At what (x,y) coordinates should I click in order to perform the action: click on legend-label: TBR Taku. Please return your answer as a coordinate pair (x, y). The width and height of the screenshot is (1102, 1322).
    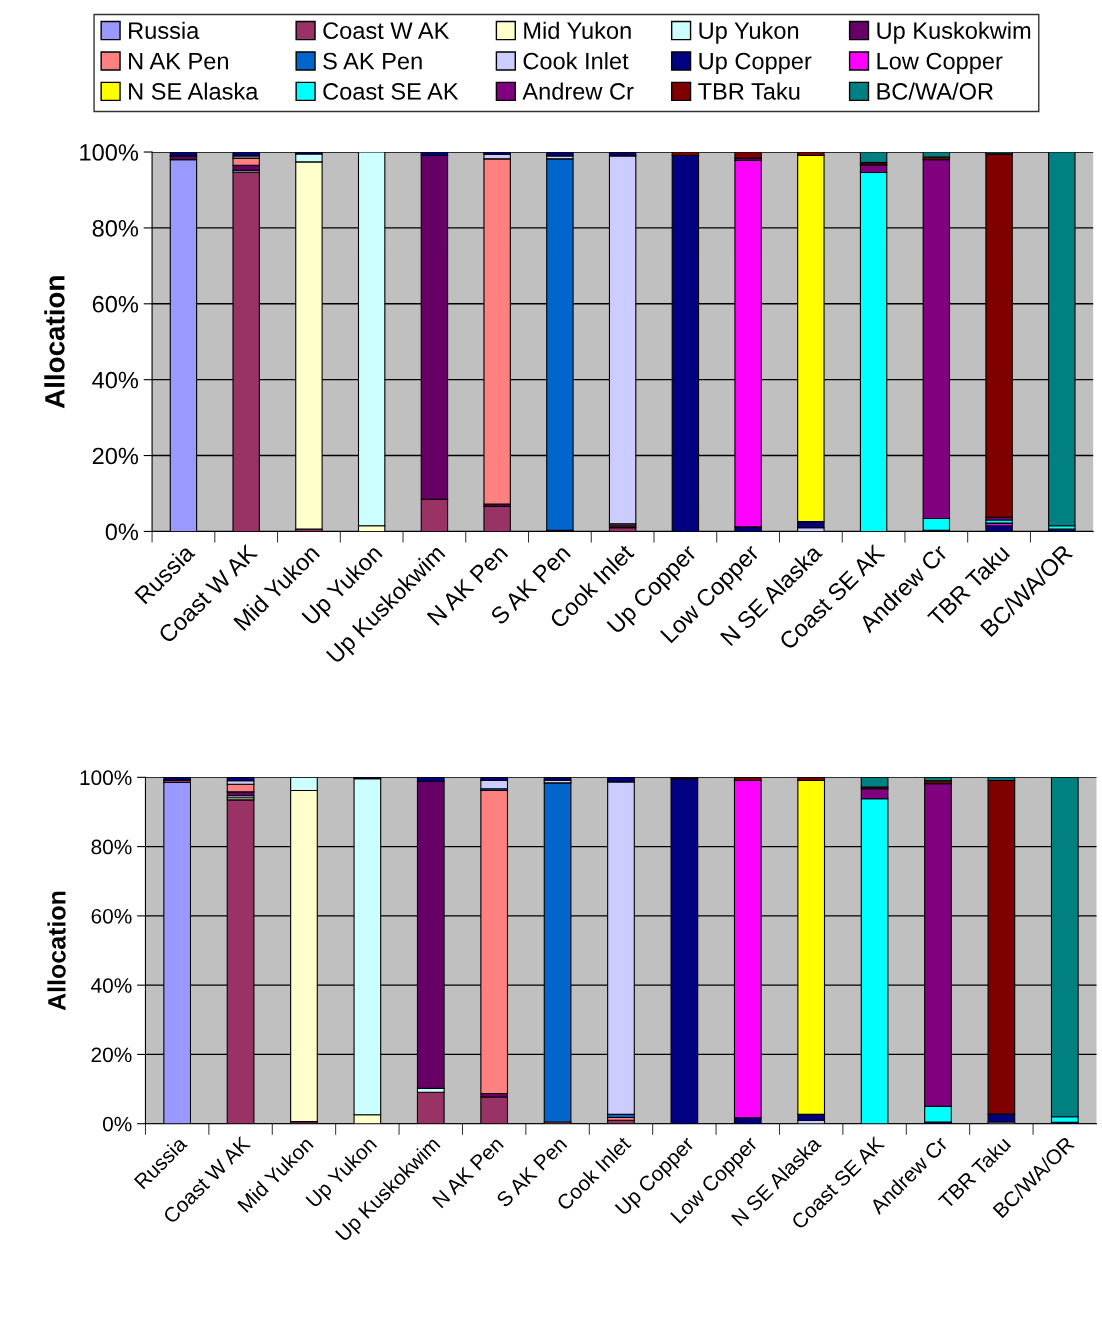
    Looking at the image, I should click on (749, 91).